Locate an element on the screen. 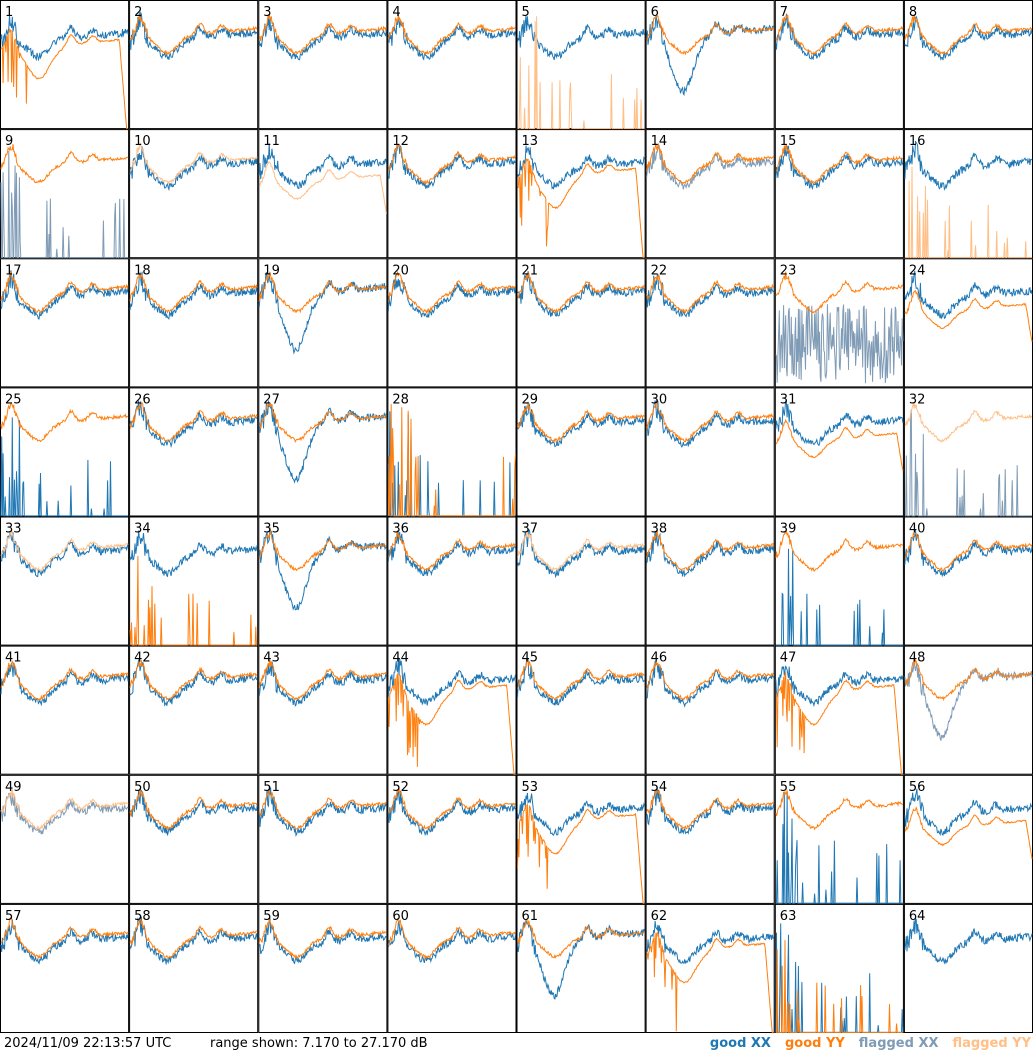 The width and height of the screenshot is (1033, 1053). panel-33: 33 is located at coordinates (65, 581).